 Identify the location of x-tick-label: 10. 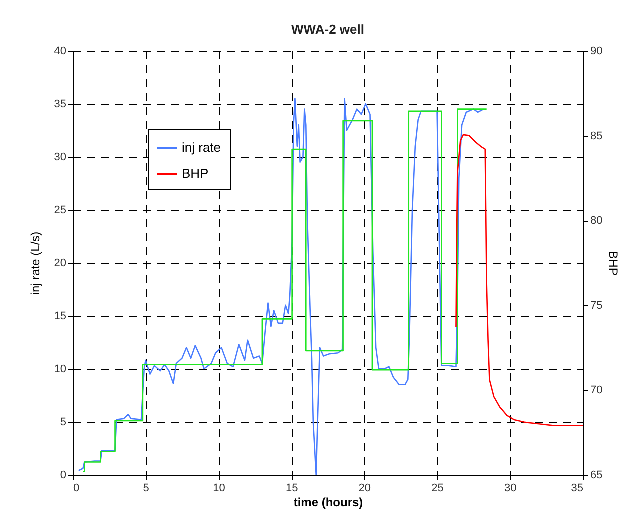
(219, 488).